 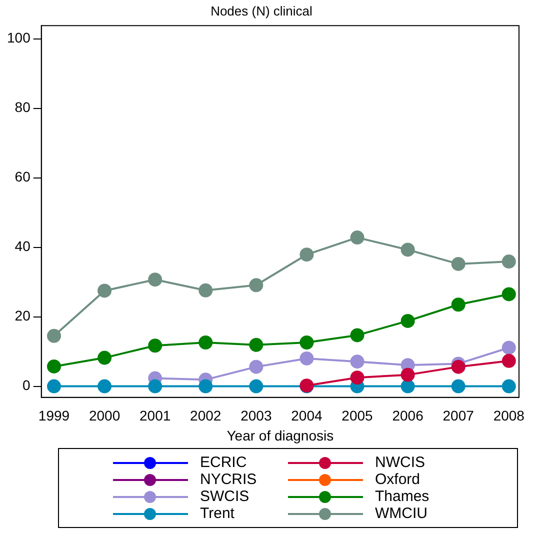 I want to click on y-tick-label: 60, so click(x=22, y=176).